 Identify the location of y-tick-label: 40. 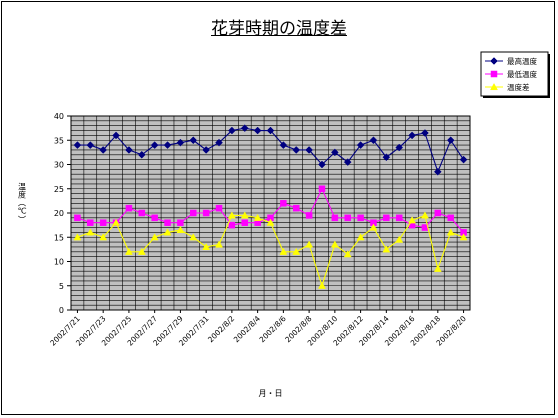
(59, 116).